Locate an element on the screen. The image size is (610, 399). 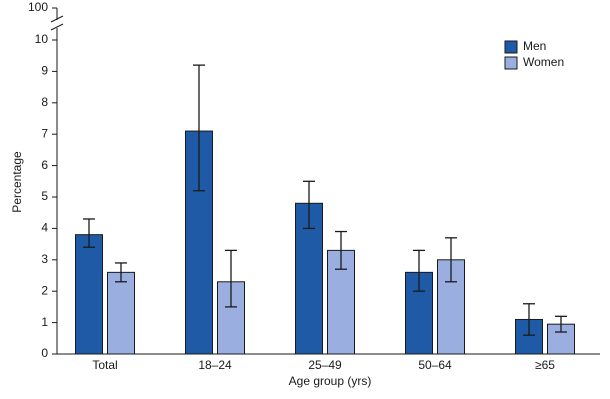
x-tick-label: Total is located at coordinates (104, 365).